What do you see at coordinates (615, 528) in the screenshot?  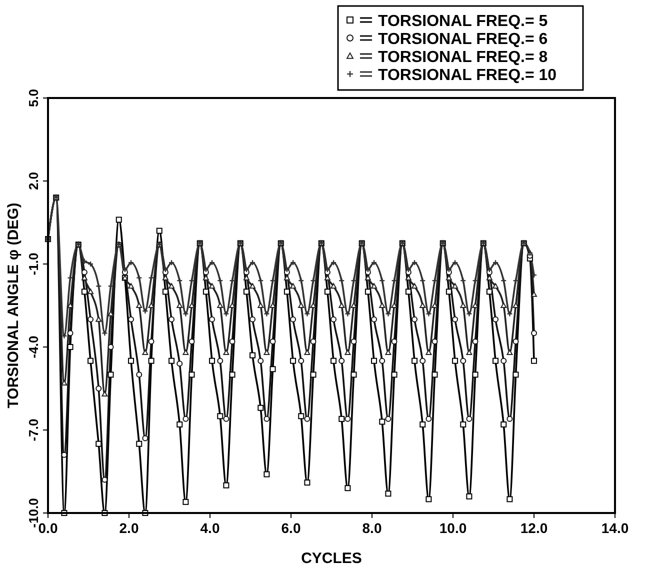 I see `x-tick-label: 14.0` at bounding box center [615, 528].